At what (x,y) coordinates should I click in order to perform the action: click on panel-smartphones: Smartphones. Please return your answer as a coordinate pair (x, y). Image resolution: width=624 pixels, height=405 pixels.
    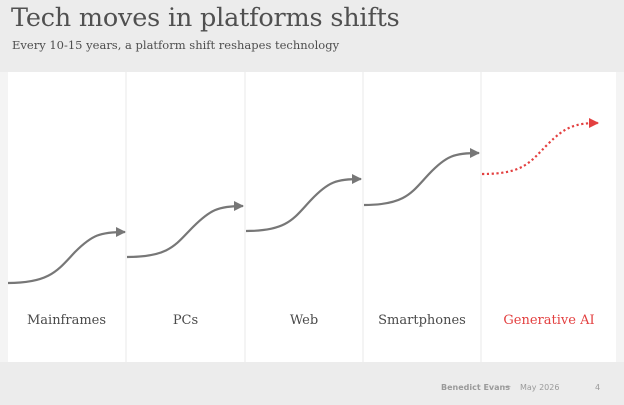
    Looking at the image, I should click on (422, 217).